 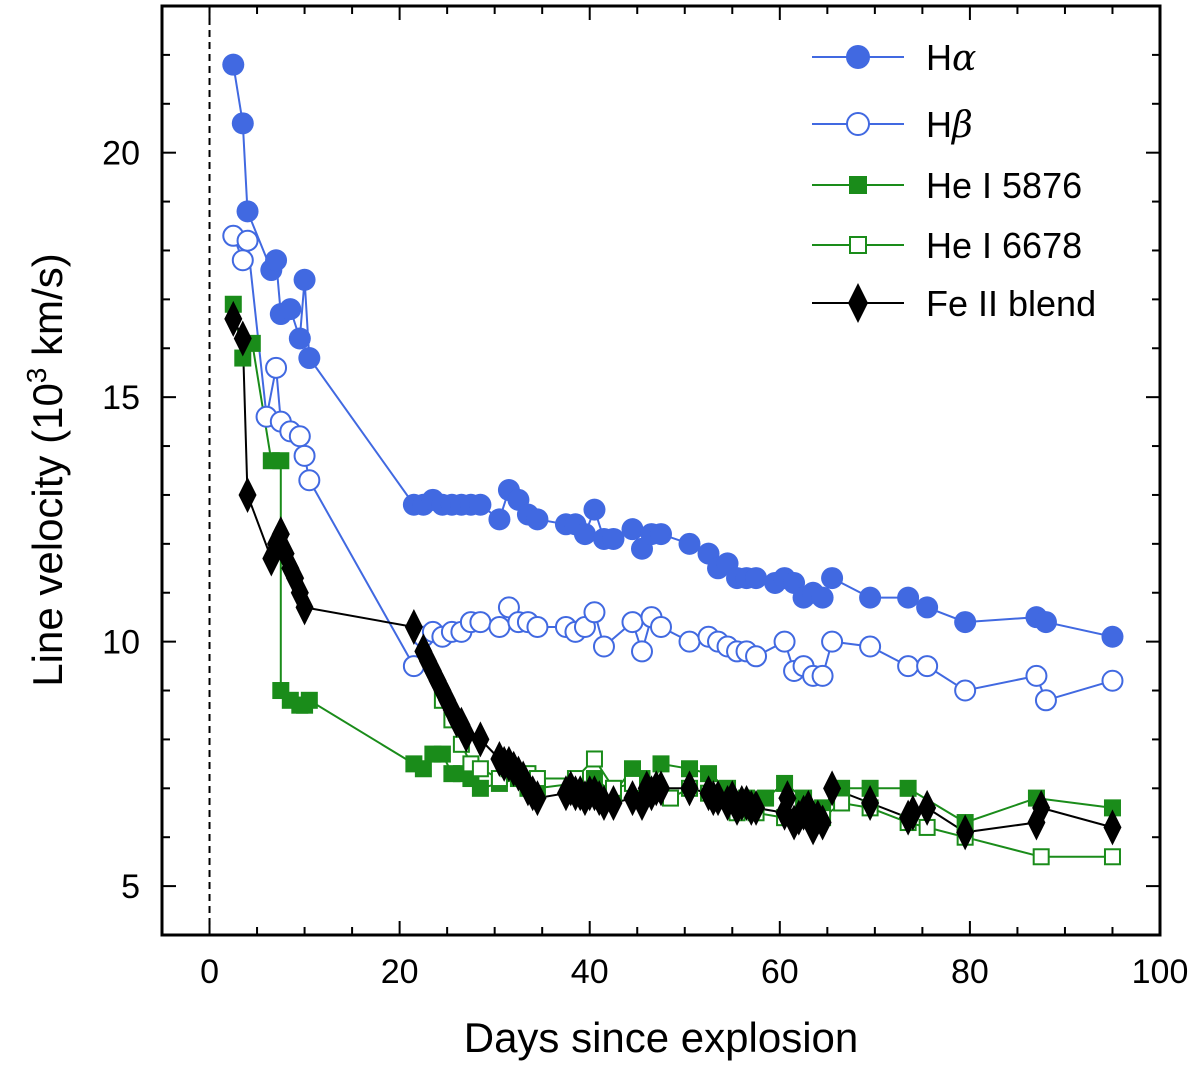 I want to click on y-tick-labels: 5 10 15 20, so click(x=121, y=520).